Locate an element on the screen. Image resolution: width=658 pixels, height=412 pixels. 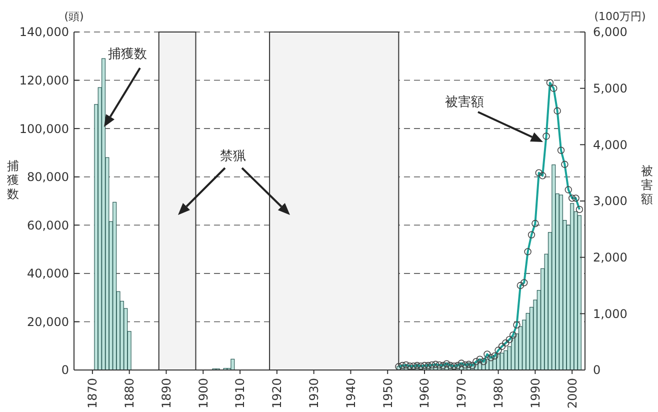
y-tick-label: 120,000 is located at coordinates (44, 80).